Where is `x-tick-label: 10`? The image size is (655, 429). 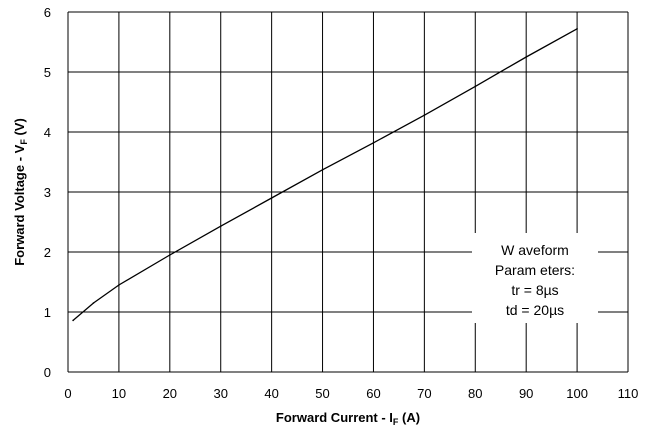
x-tick-label: 10 is located at coordinates (119, 393).